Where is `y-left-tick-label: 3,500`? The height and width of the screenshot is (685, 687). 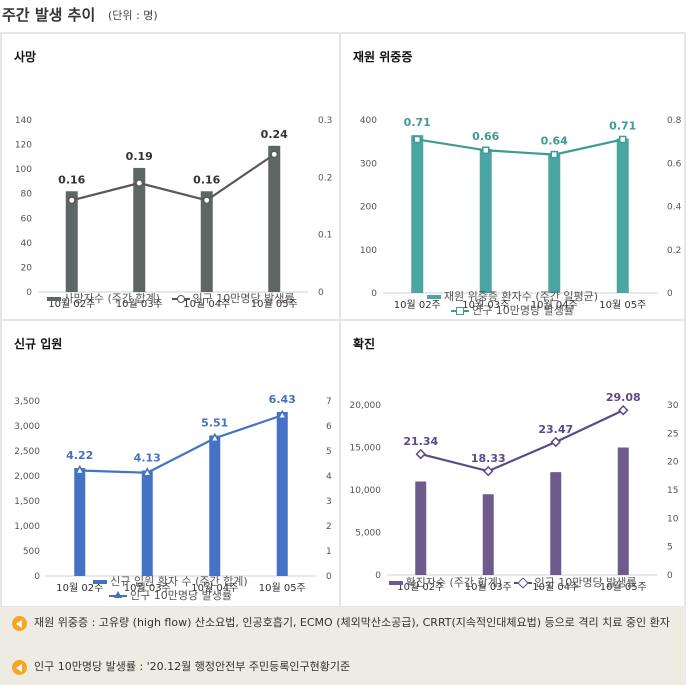
y-left-tick-label: 3,500 is located at coordinates (27, 402).